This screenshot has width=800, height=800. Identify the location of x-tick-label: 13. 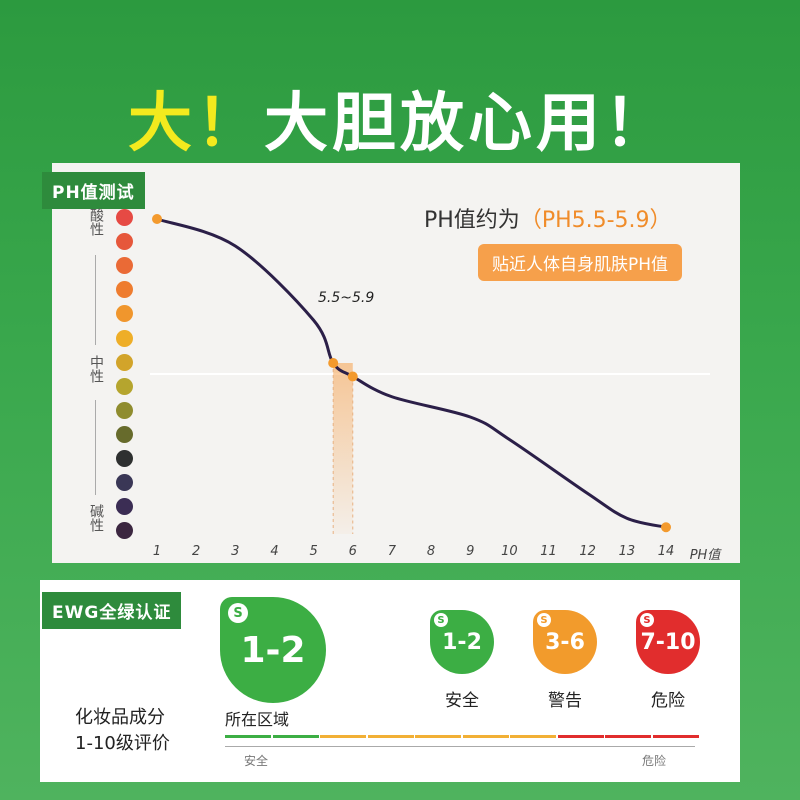
(627, 551).